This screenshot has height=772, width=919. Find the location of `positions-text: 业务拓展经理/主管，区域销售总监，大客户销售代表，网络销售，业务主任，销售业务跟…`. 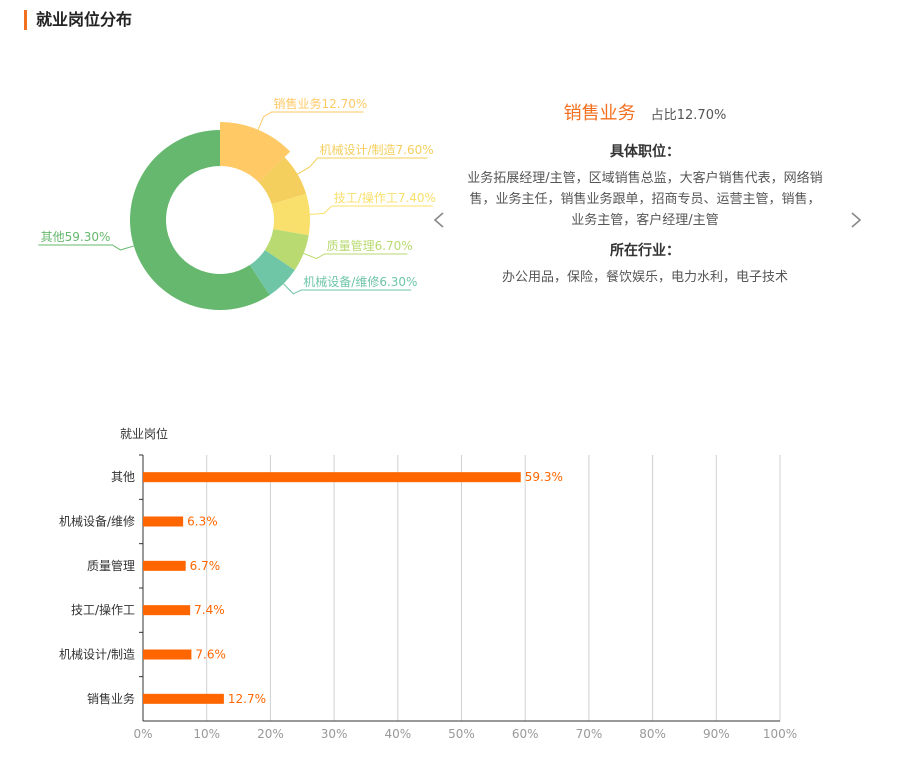

positions-text: 业务拓展经理/主管，区域销售总监，大客户销售代表，网络销售，业务主任，销售业务跟… is located at coordinates (645, 199).